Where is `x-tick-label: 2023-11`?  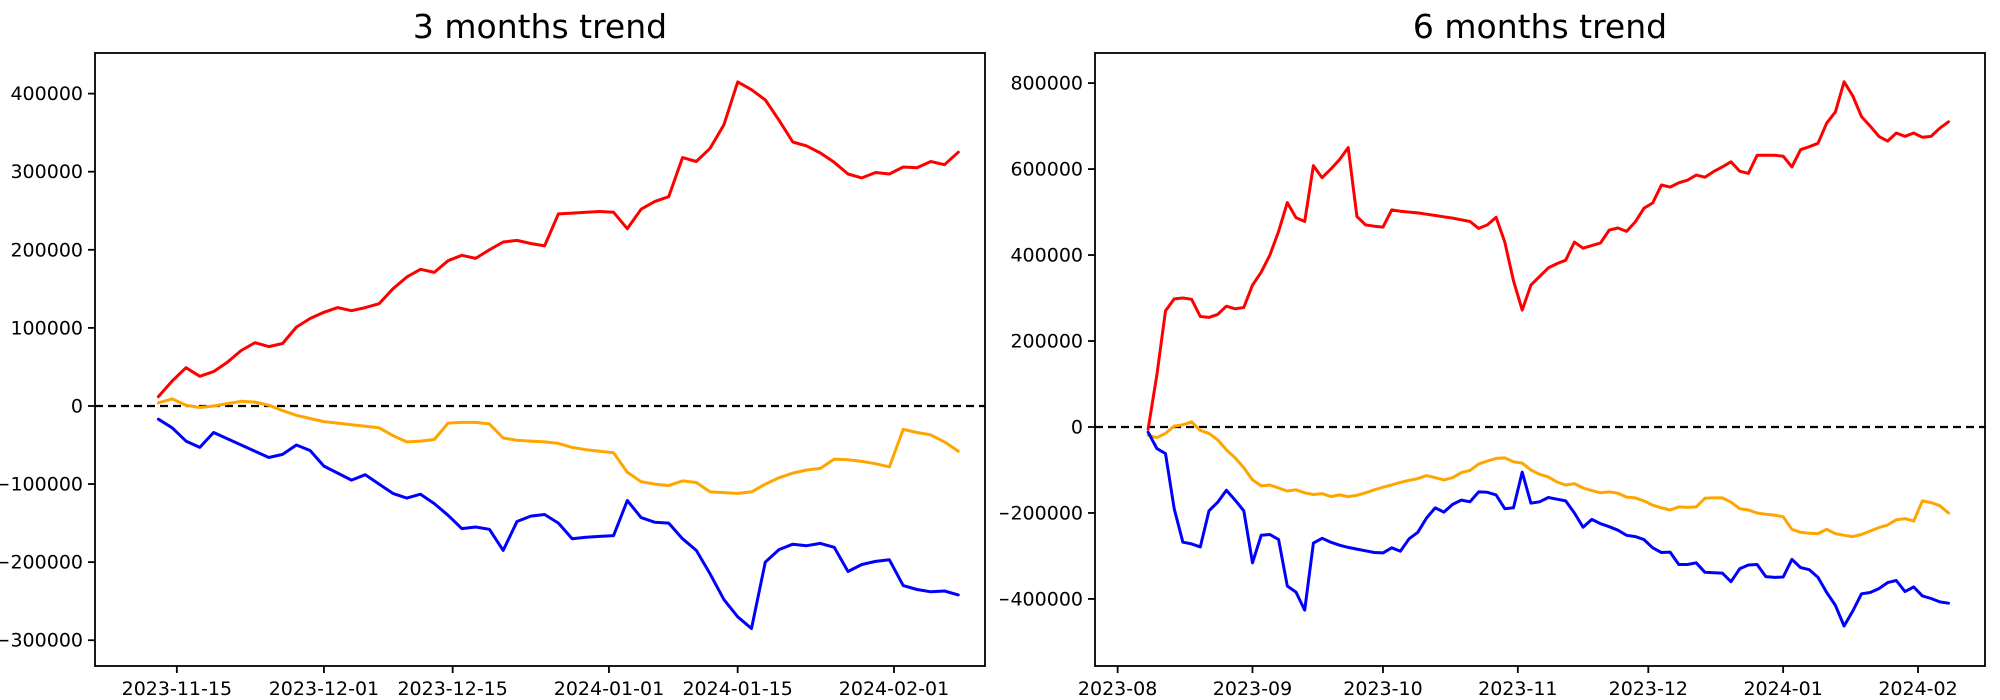
x-tick-label: 2023-11 is located at coordinates (1517, 689).